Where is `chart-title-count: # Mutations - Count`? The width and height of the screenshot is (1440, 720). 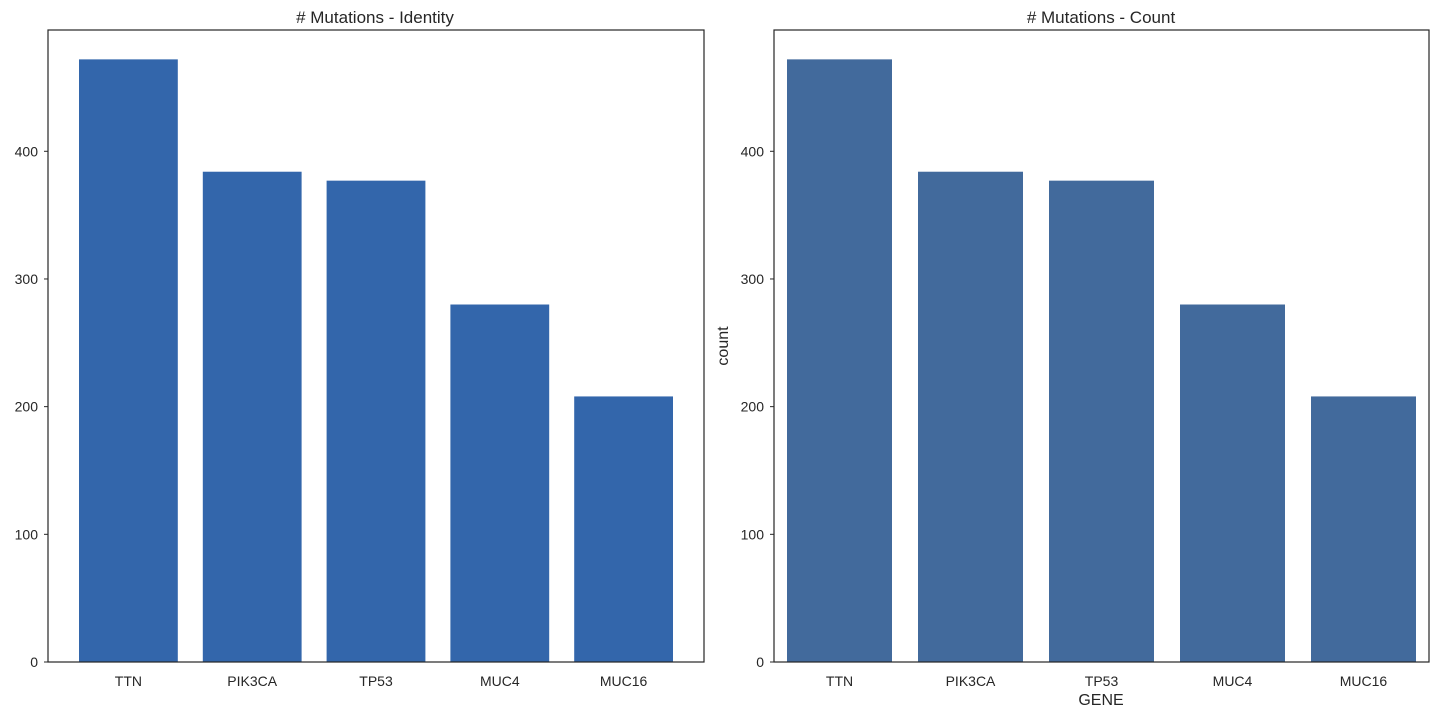 chart-title-count: # Mutations - Count is located at coordinates (1101, 17).